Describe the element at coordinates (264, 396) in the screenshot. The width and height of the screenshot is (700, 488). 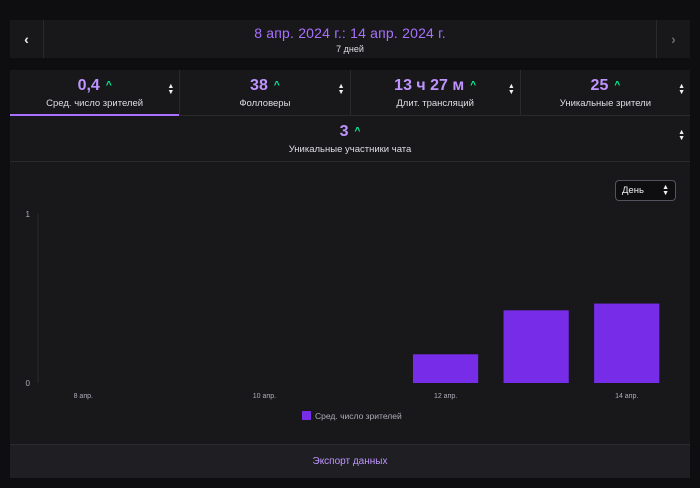
I see `x-tick-label: 10 апр.` at that location.